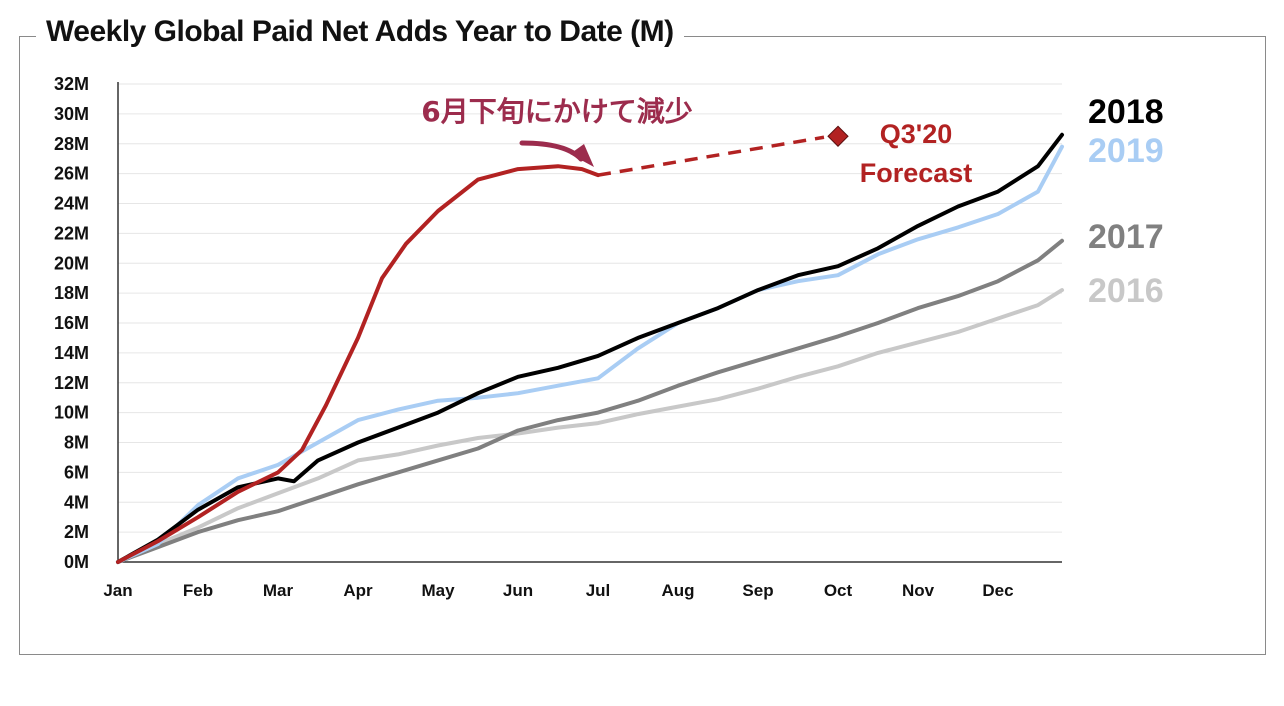 The width and height of the screenshot is (1284, 706). What do you see at coordinates (1126, 237) in the screenshot?
I see `legend-label-2017: 2017` at bounding box center [1126, 237].